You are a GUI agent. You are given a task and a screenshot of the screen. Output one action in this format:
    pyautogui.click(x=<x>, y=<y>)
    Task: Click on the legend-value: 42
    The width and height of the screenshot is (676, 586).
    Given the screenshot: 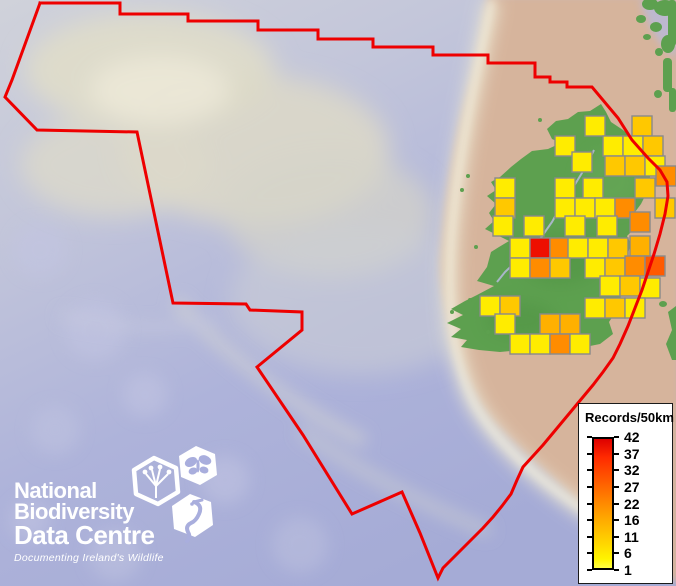 What is the action you would take?
    pyautogui.click(x=632, y=437)
    